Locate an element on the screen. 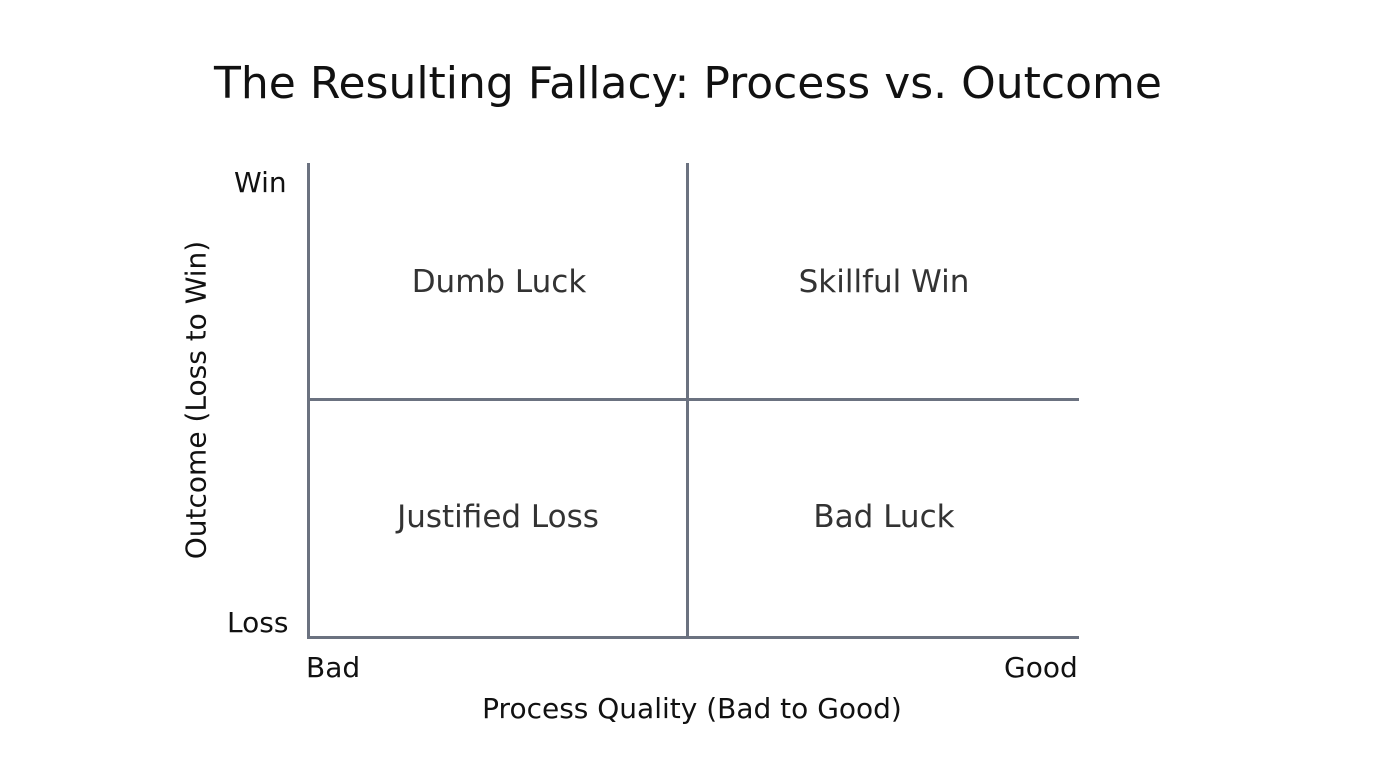 This screenshot has height=768, width=1376. x-axis-label: Process Quality (Bad to Good) is located at coordinates (692, 708).